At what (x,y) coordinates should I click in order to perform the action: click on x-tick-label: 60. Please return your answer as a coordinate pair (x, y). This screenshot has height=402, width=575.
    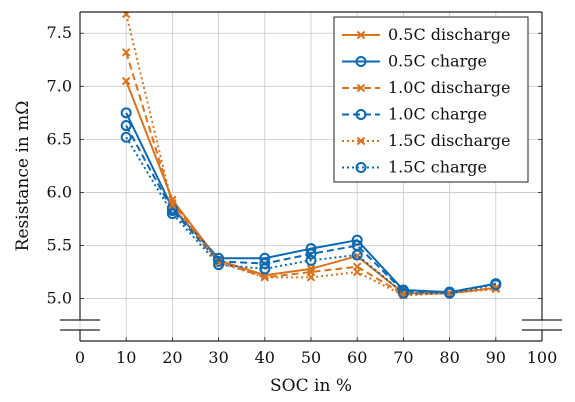
    Looking at the image, I should click on (357, 357).